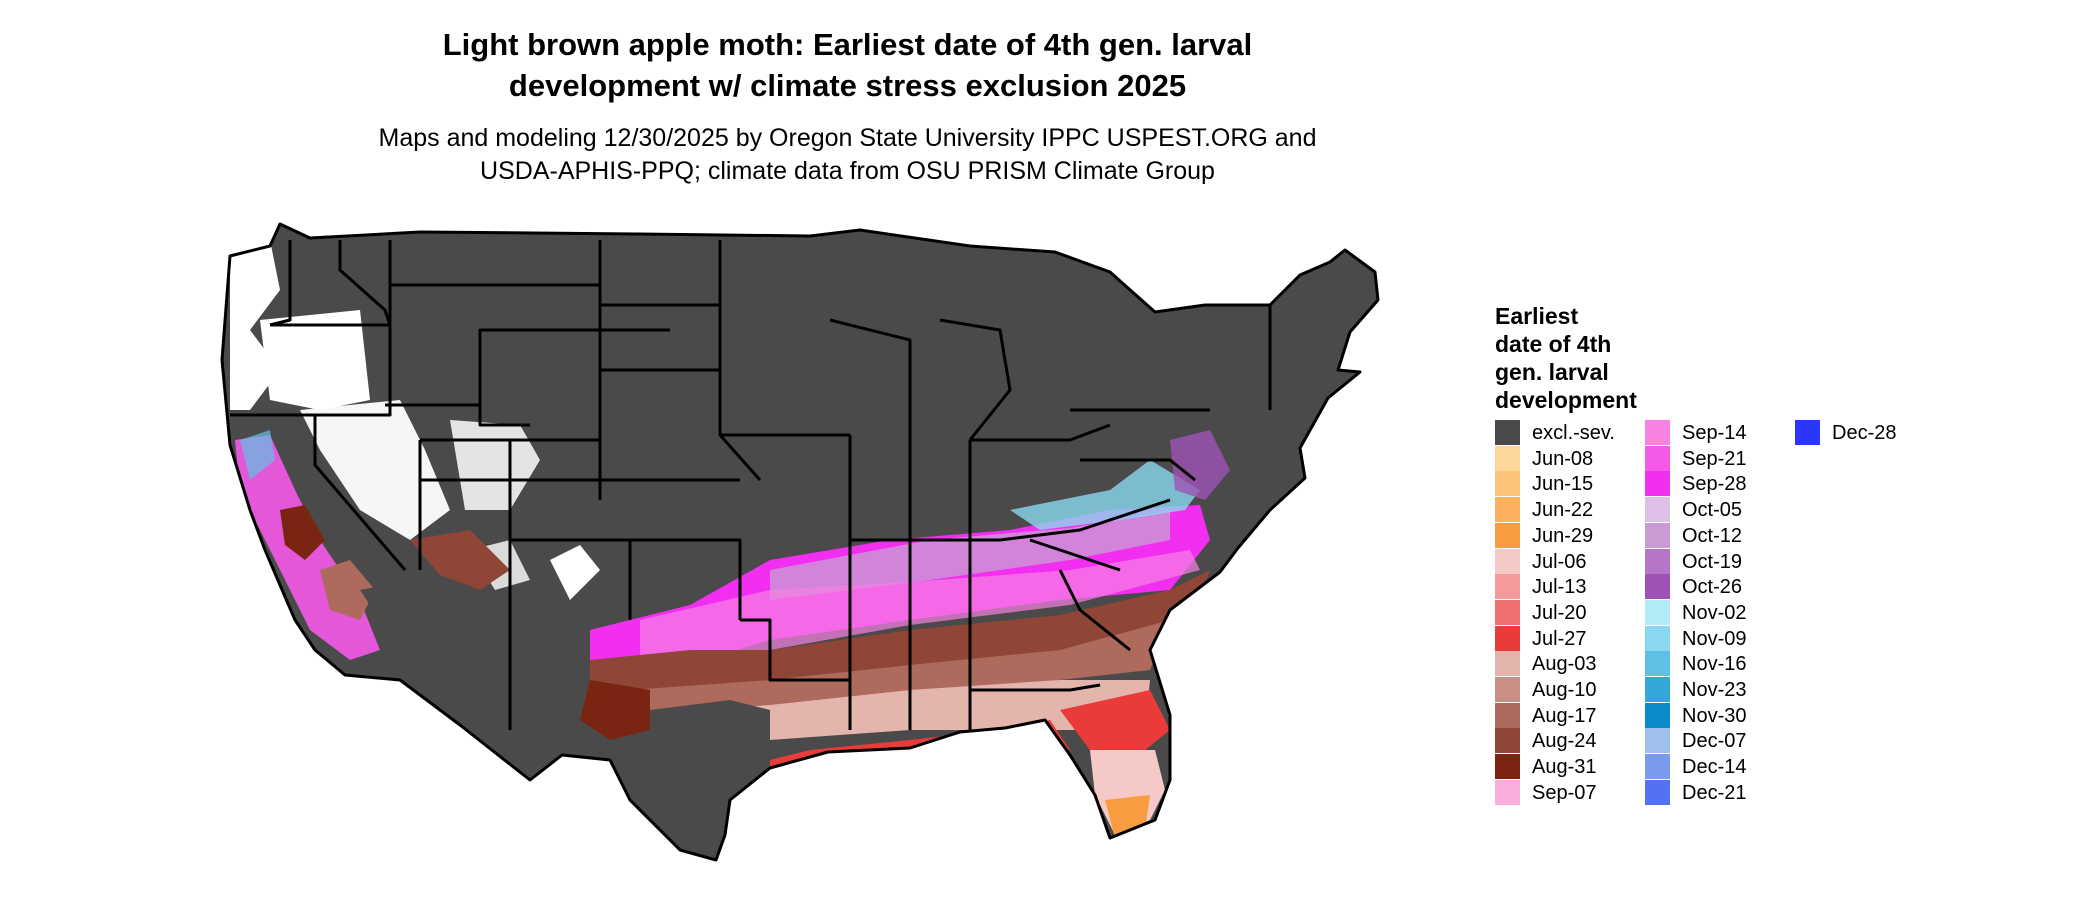 The image size is (2100, 900). What do you see at coordinates (1075, 555) in the screenshot?
I see `nc-sc-border` at bounding box center [1075, 555].